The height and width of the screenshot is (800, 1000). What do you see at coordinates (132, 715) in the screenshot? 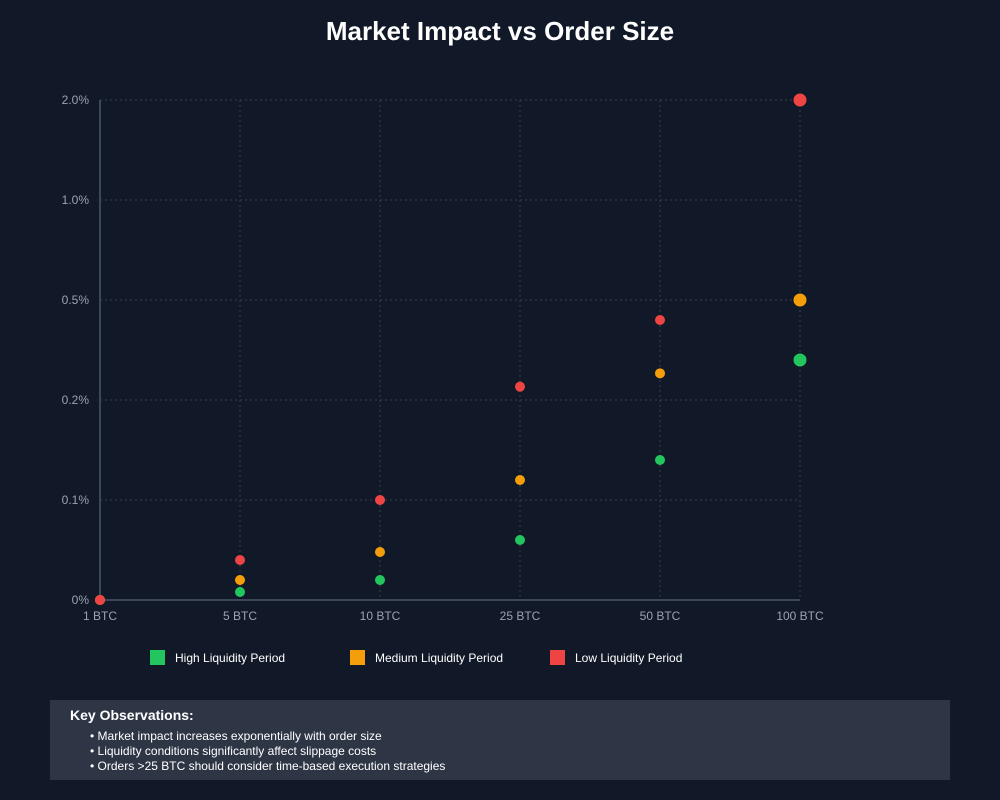
I see `observations-title: Key Observations:` at bounding box center [132, 715].